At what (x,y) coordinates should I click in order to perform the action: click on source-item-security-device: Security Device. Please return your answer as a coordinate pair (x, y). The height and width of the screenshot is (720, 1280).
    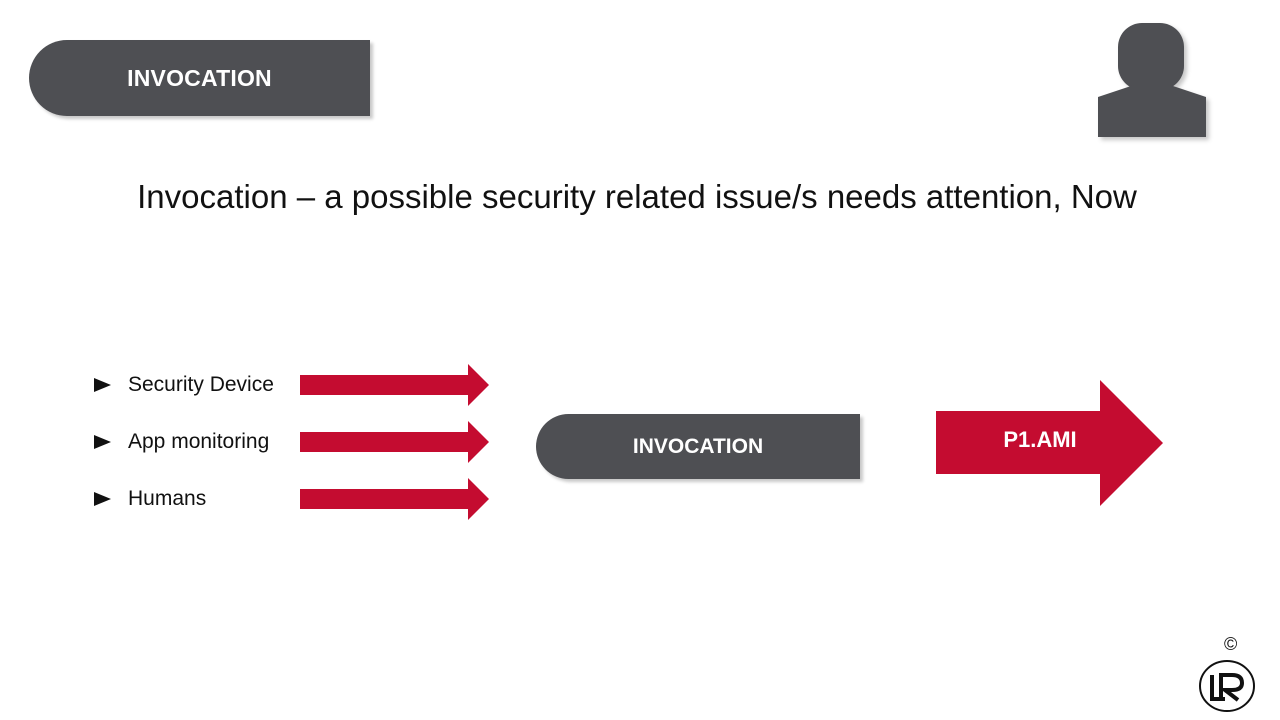
    Looking at the image, I should click on (184, 385).